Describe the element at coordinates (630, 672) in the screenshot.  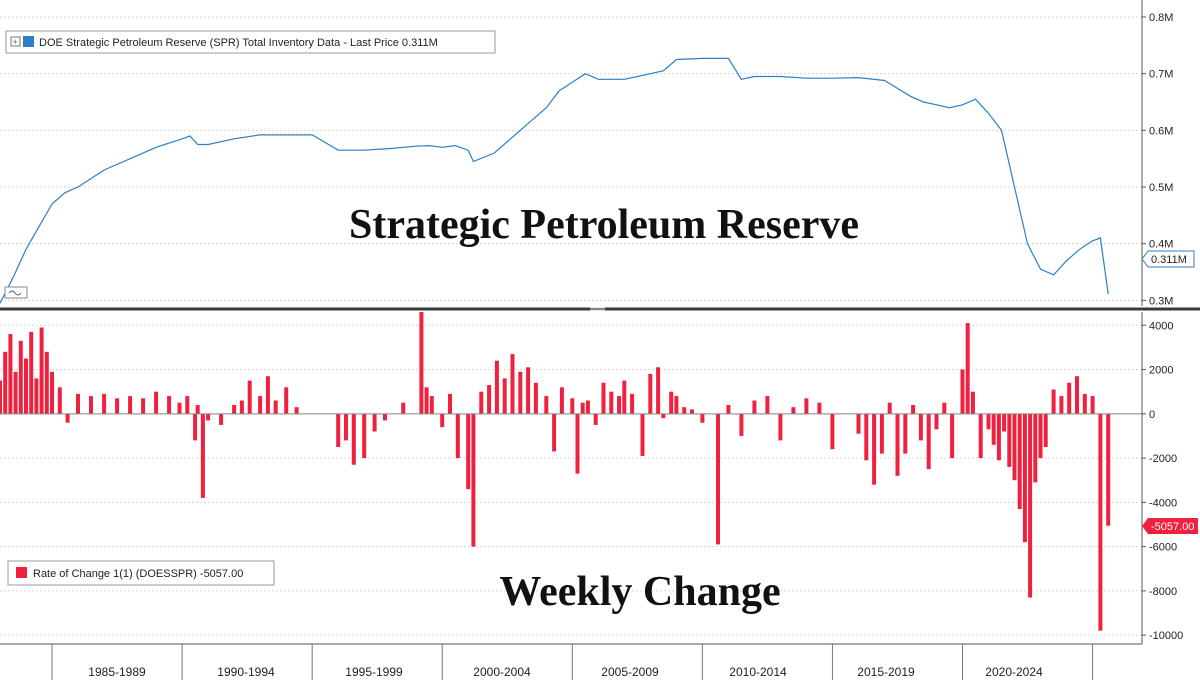
I see `x-label-2005-2009: 2005-2009` at that location.